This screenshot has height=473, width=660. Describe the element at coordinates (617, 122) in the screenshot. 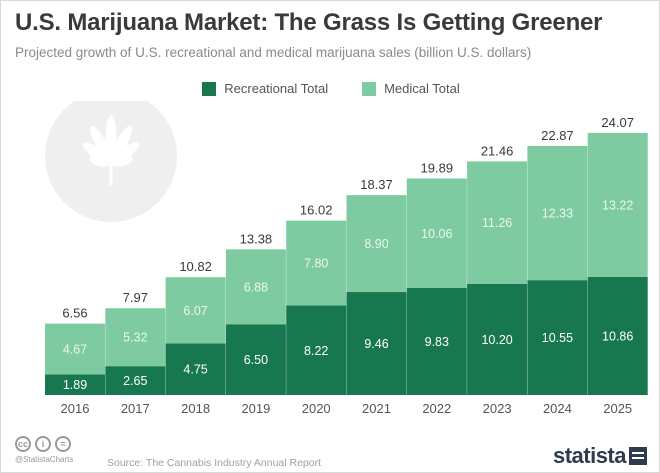

I see `data-label-total: 24.07` at that location.